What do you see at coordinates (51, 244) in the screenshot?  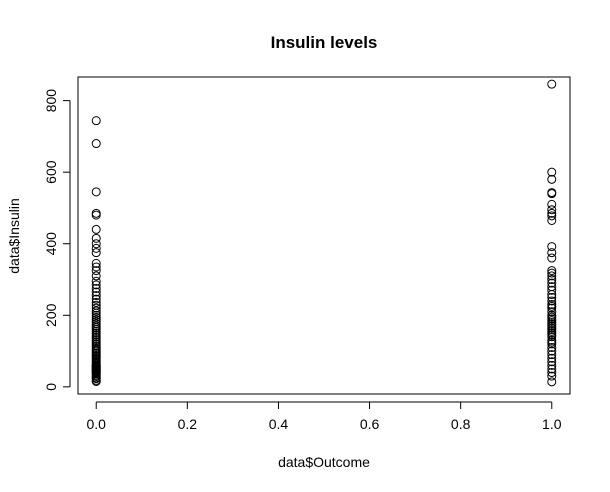 I see `y-tick-label: 400` at bounding box center [51, 244].